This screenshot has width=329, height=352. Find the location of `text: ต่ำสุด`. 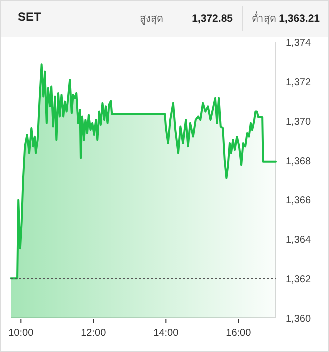

text: ต่ำสุด is located at coordinates (264, 18).